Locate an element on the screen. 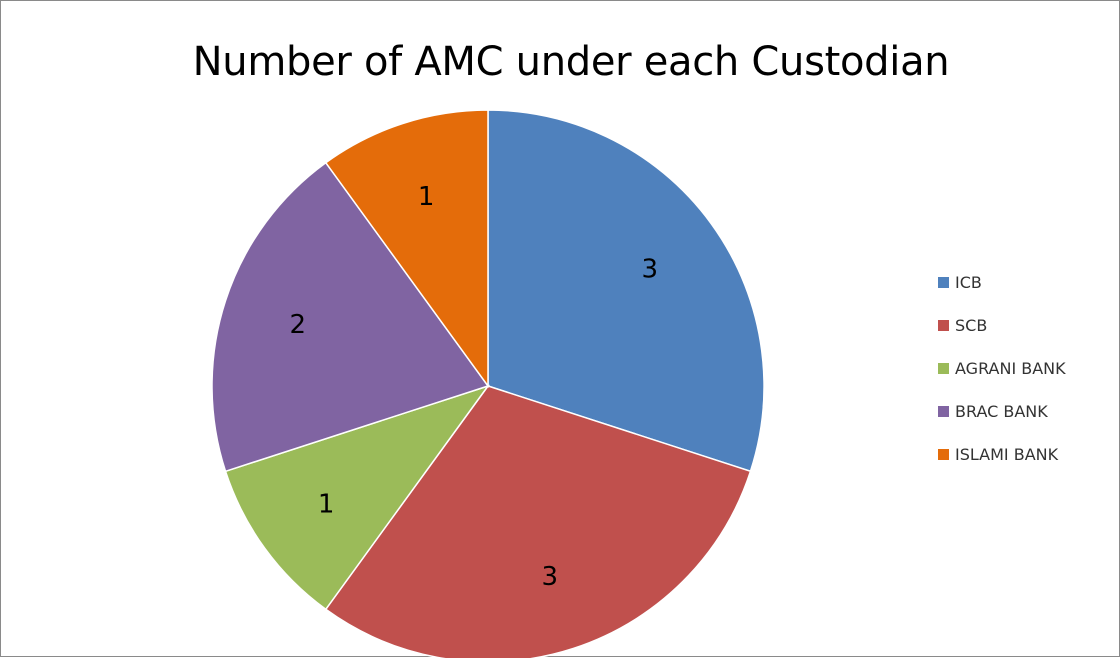 The height and width of the screenshot is (658, 1120). pie-slice-brac-bank is located at coordinates (350, 317).